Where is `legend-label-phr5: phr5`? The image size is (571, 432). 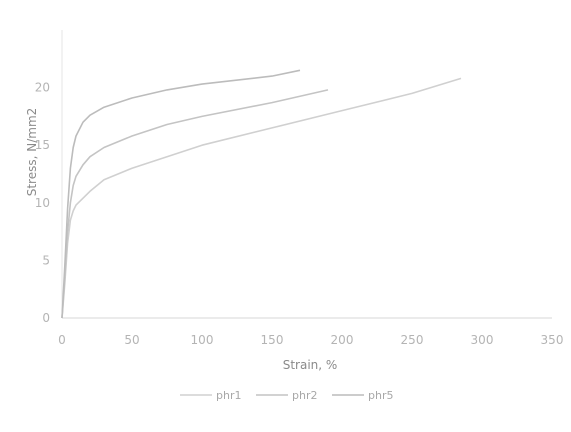
legend-label-phr5: phr5 is located at coordinates (380, 395).